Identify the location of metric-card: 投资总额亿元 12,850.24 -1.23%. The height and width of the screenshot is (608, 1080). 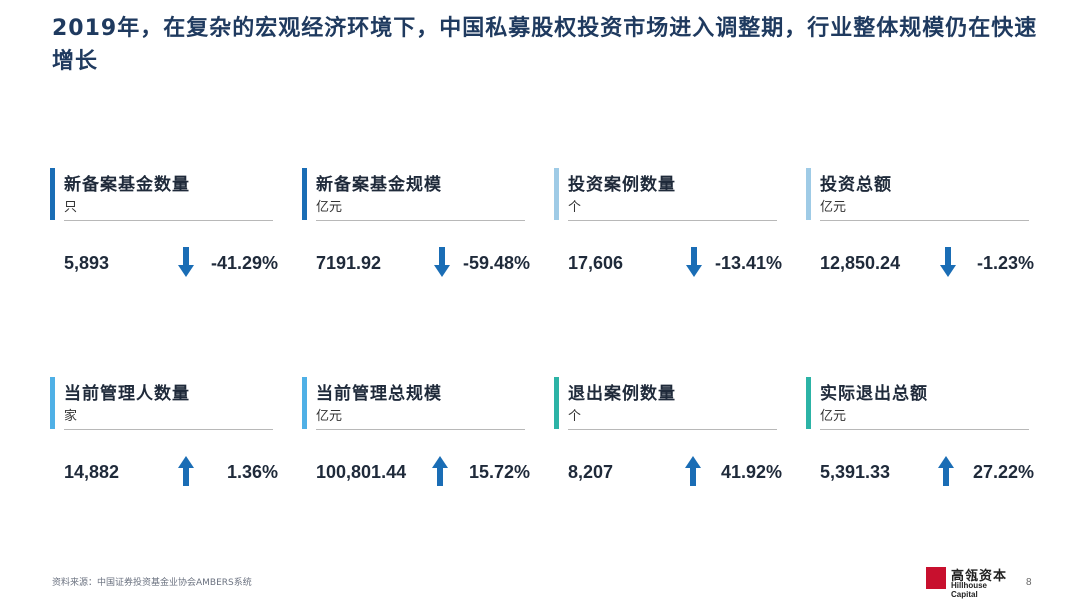
(920, 223).